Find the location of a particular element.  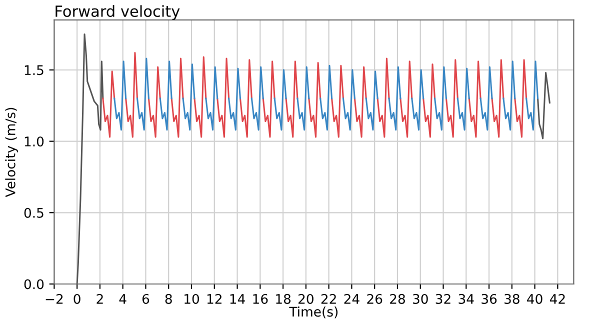

x-tick-label: 26 is located at coordinates (374, 299).